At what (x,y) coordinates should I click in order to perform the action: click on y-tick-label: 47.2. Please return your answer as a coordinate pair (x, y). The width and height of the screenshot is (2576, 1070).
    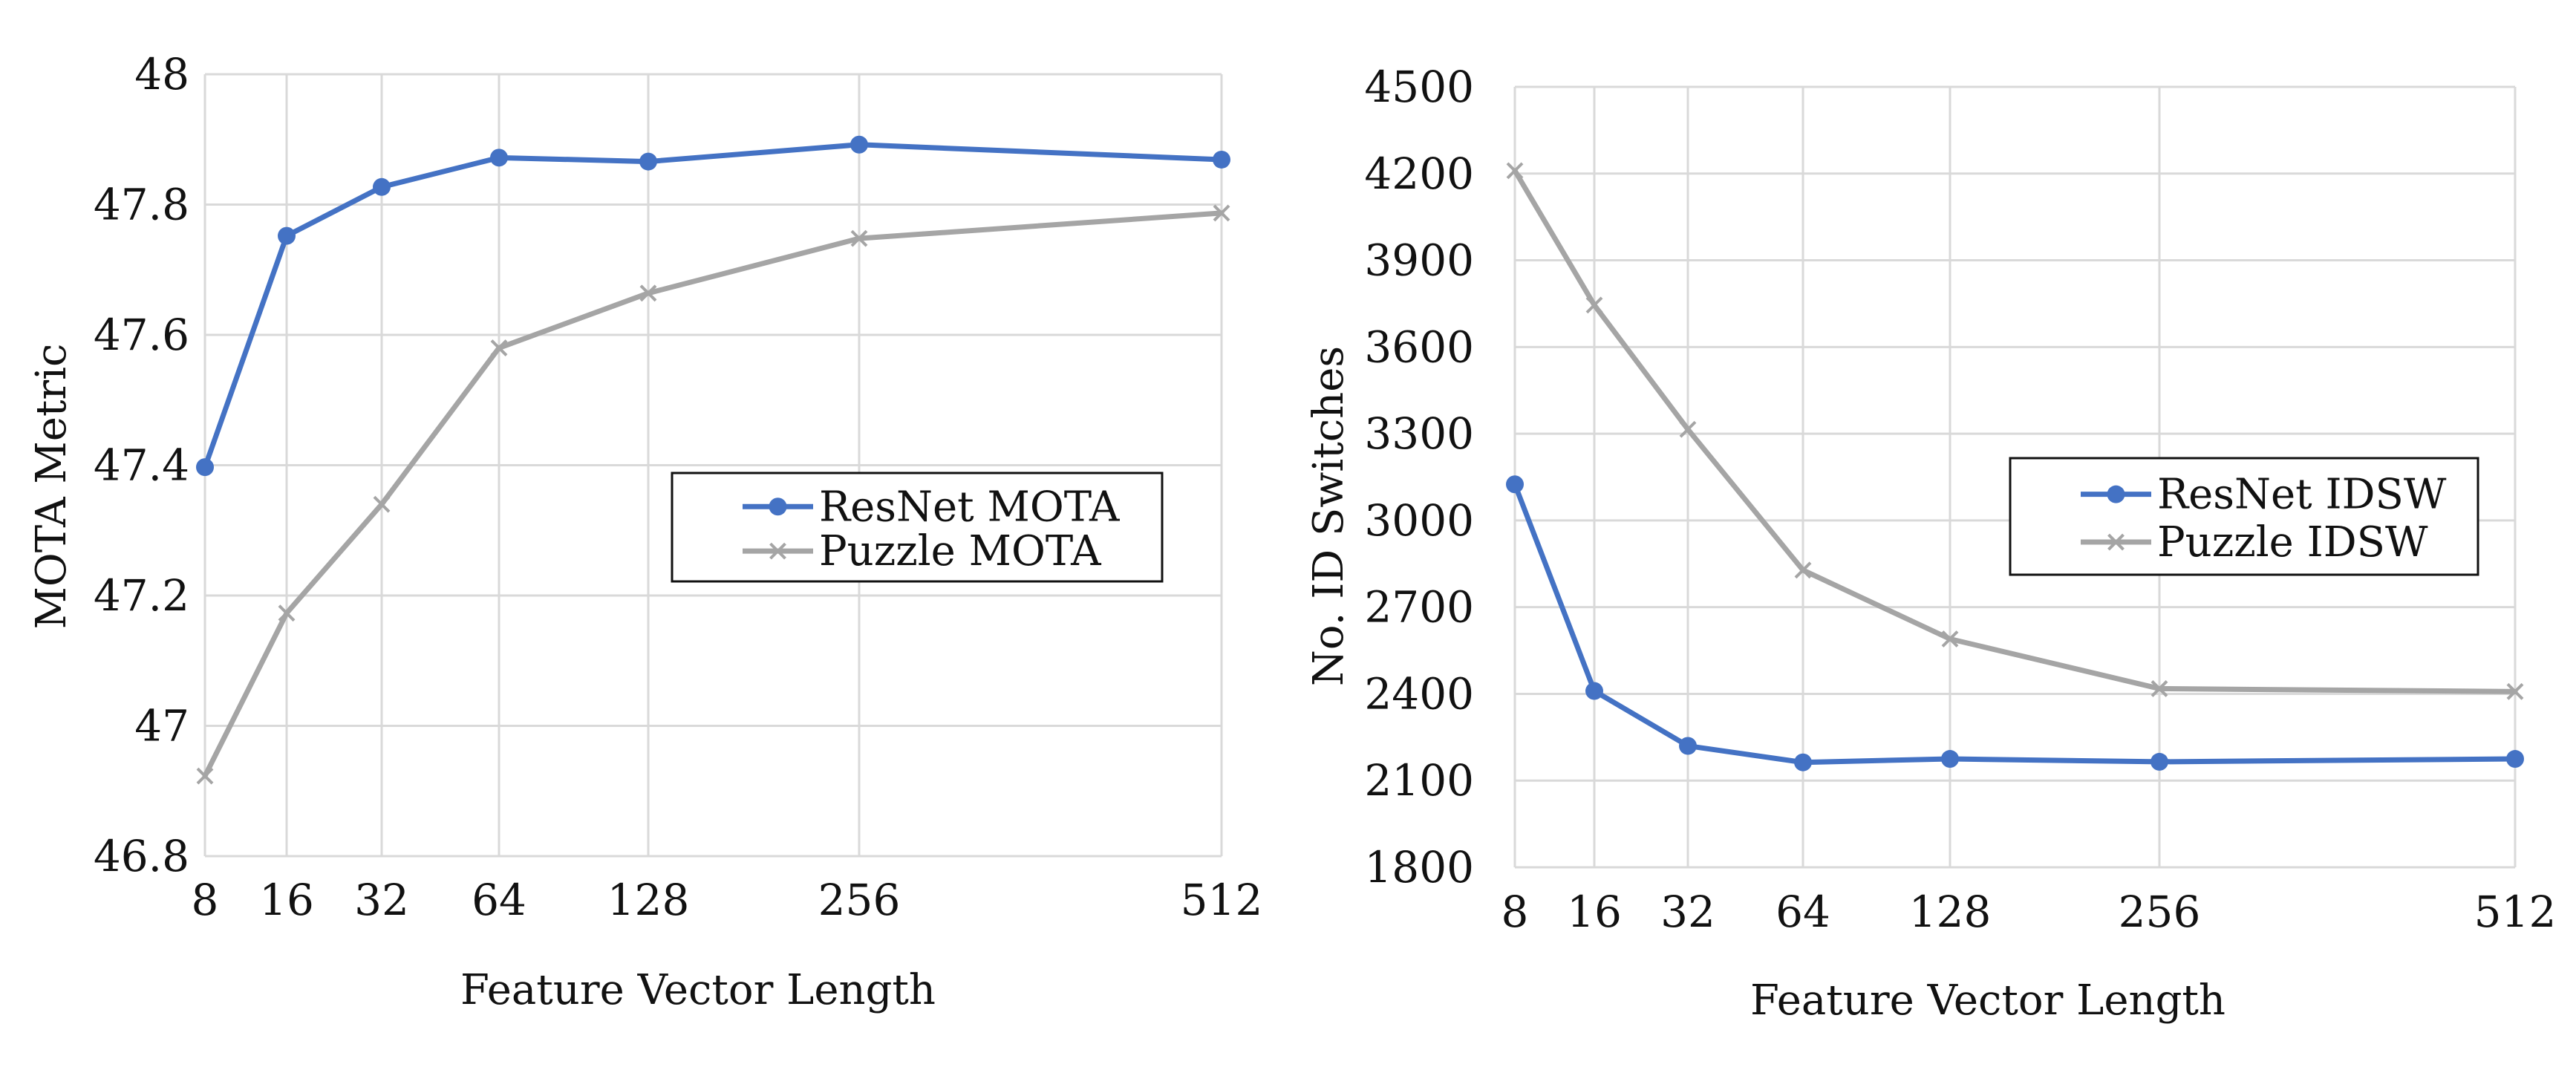
    Looking at the image, I should click on (141, 595).